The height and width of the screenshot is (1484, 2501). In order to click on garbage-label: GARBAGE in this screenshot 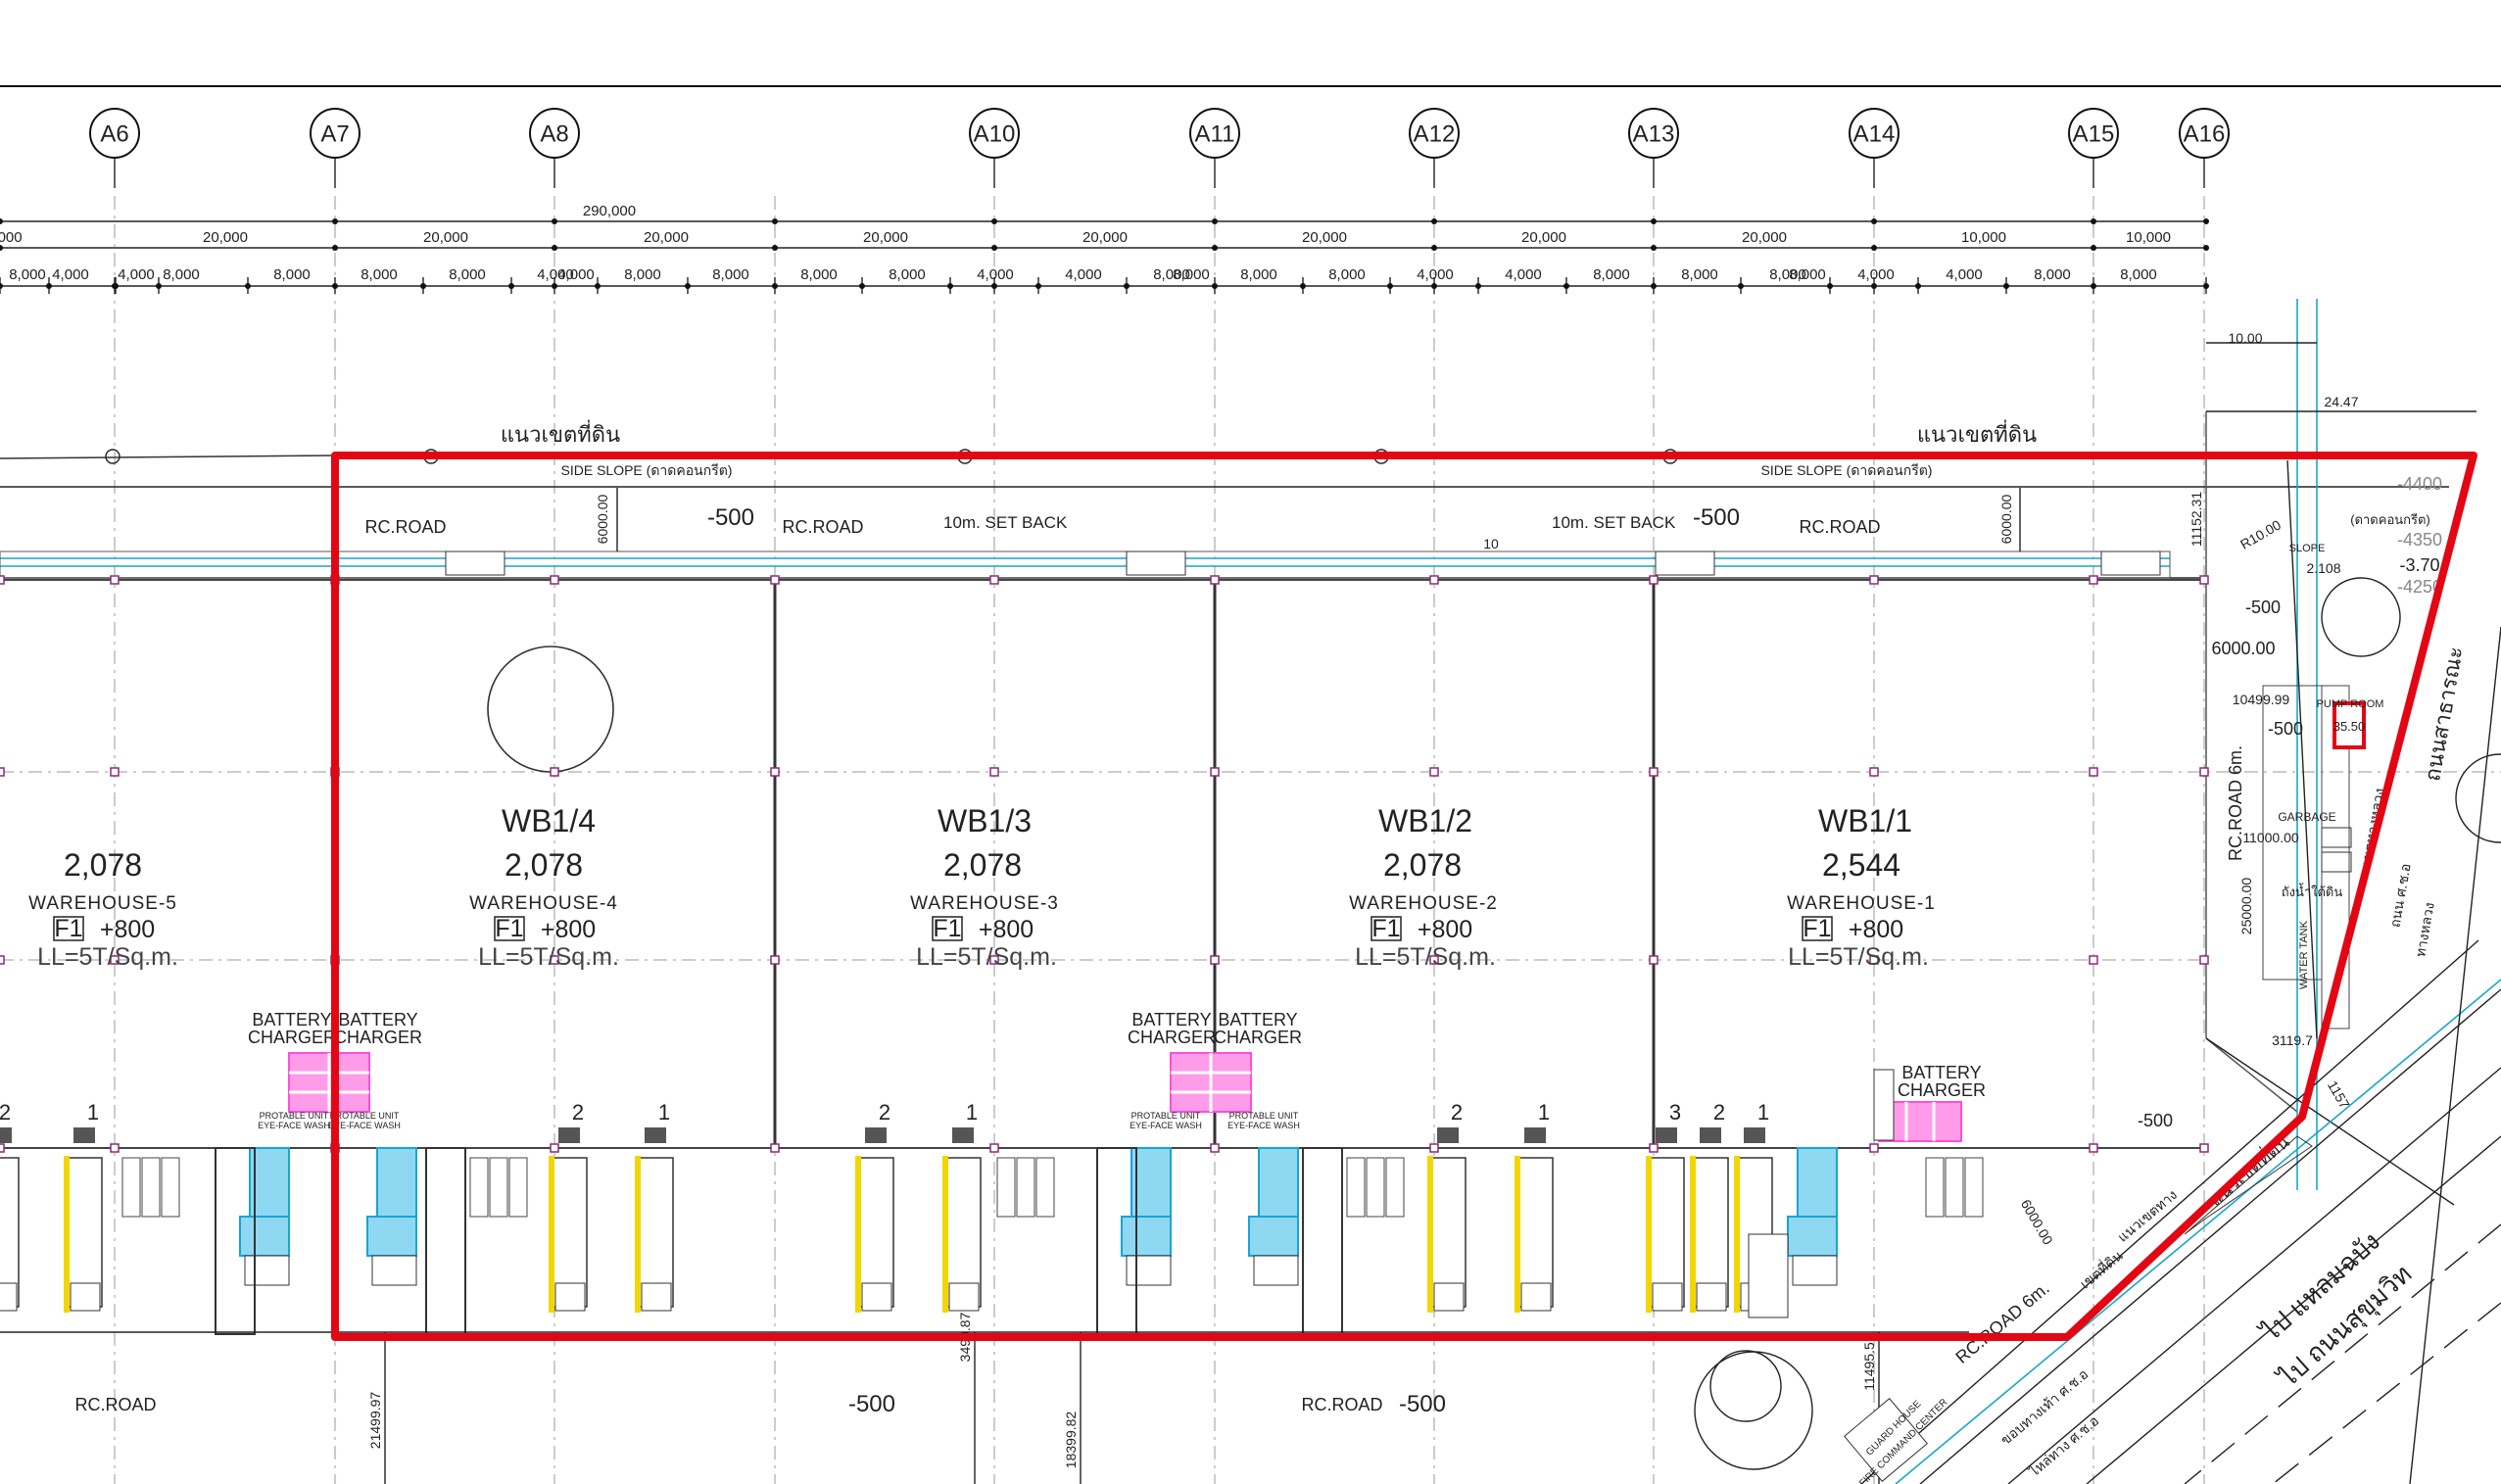, I will do `click(2306, 817)`.